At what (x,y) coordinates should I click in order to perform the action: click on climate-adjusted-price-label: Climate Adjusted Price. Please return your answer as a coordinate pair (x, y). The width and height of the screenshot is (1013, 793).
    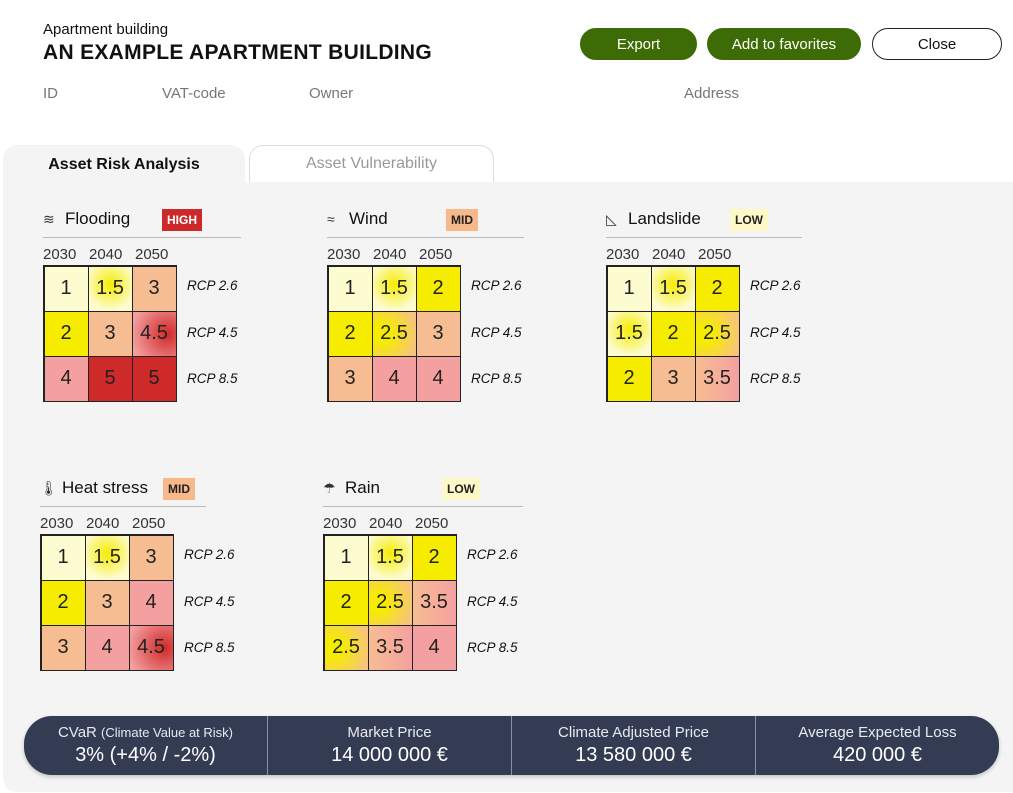
    Looking at the image, I should click on (633, 732).